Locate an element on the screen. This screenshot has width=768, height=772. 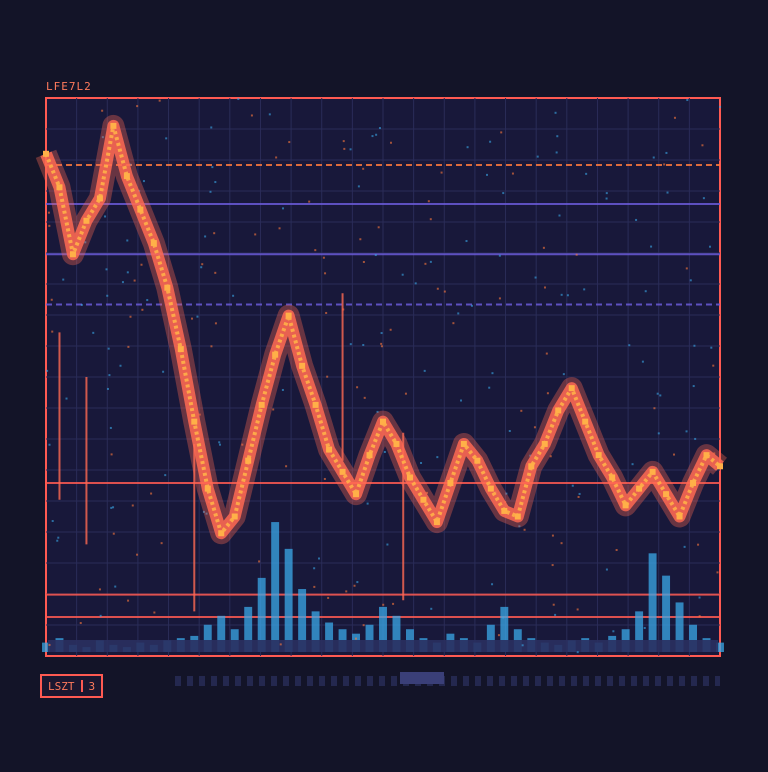
footer-badge-left-label: LSZT is located at coordinates (61, 686).